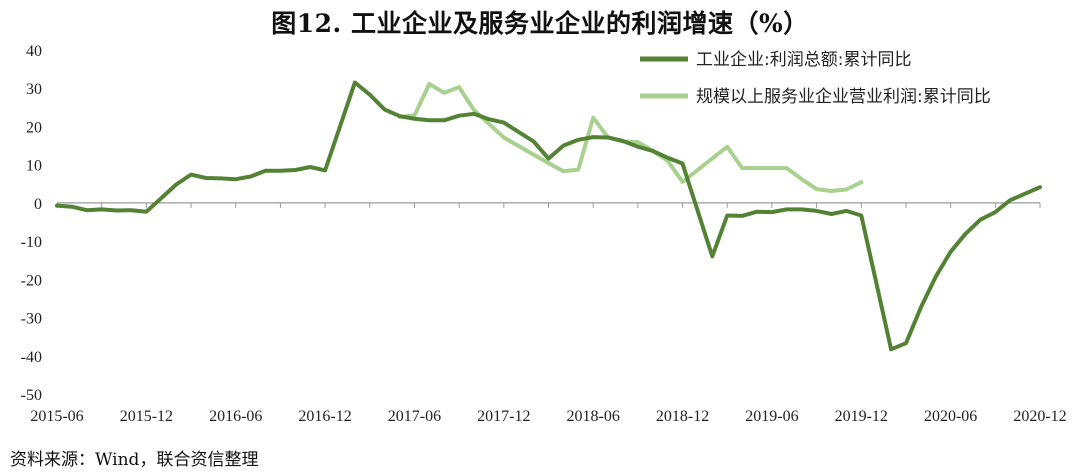 This screenshot has height=474, width=1080. Describe the element at coordinates (950, 416) in the screenshot. I see `x-tick-label: 2020-06` at that location.